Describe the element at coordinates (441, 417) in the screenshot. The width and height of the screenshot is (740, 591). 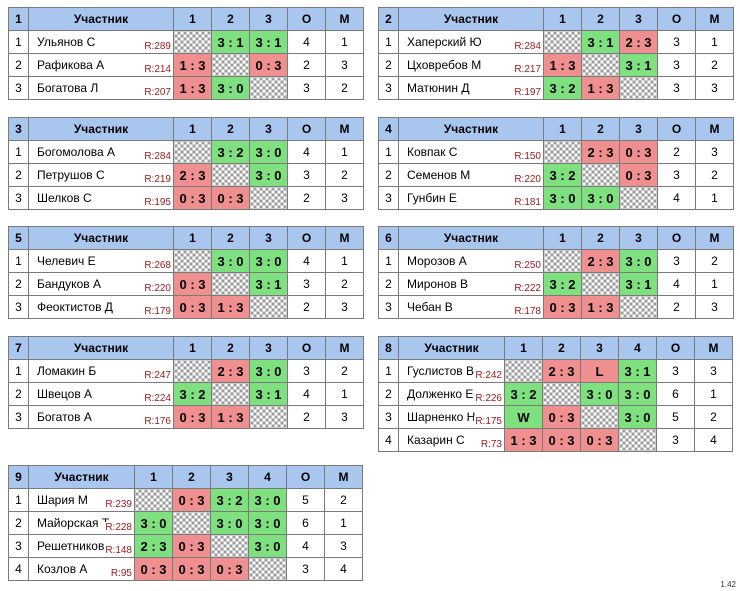
I see `player-name: Шарненко Н` at that location.